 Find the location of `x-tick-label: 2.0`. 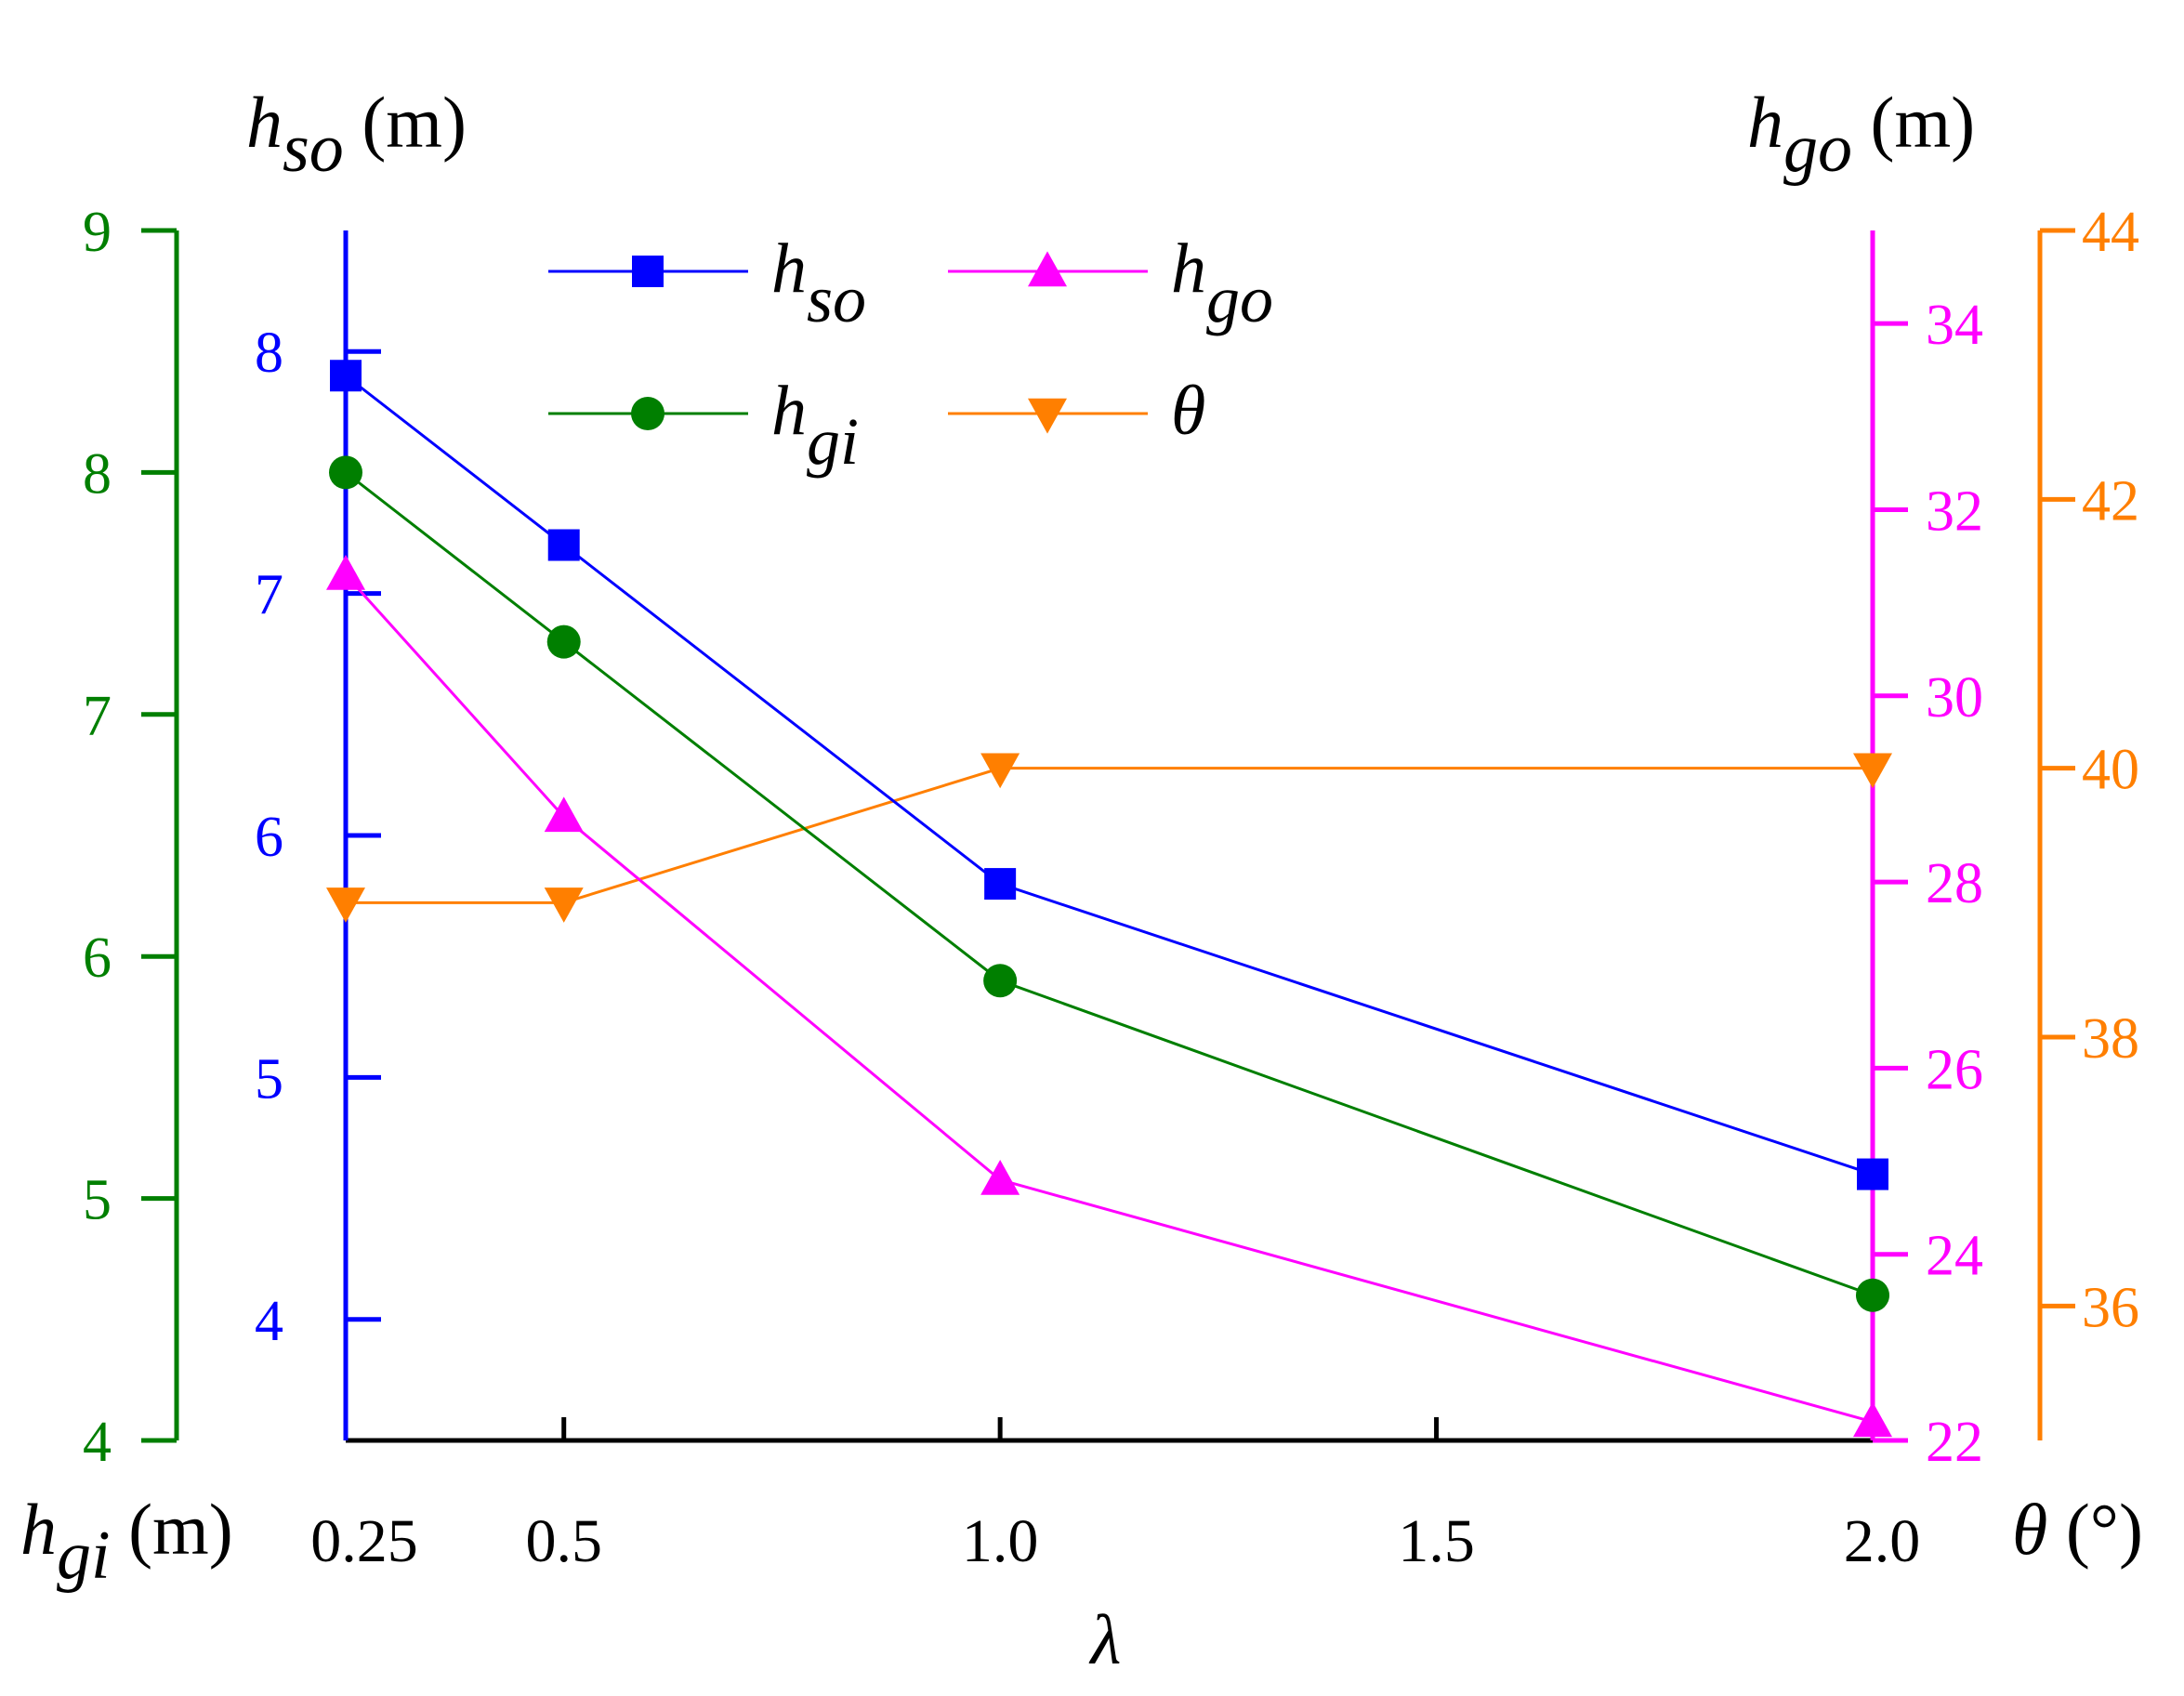

x-tick-label: 2.0 is located at coordinates (1882, 1541).